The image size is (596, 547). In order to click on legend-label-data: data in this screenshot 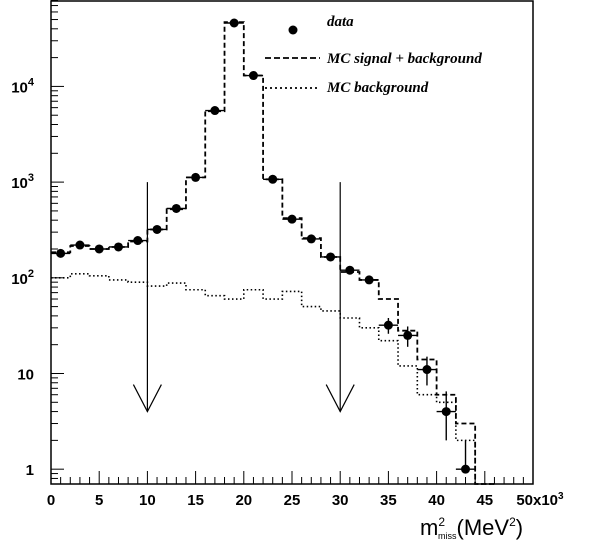, I will do `click(340, 22)`.